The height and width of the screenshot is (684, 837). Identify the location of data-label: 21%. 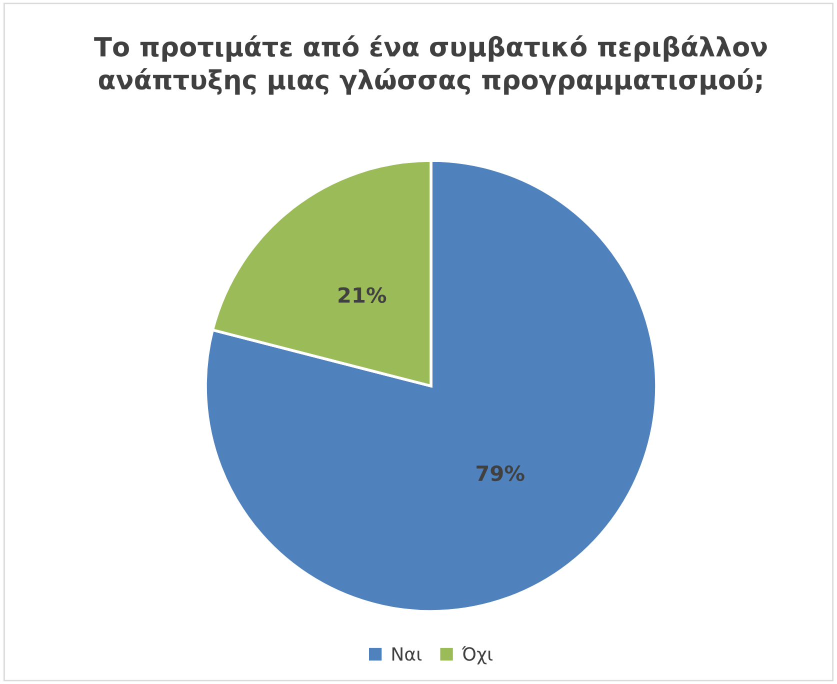
(362, 295).